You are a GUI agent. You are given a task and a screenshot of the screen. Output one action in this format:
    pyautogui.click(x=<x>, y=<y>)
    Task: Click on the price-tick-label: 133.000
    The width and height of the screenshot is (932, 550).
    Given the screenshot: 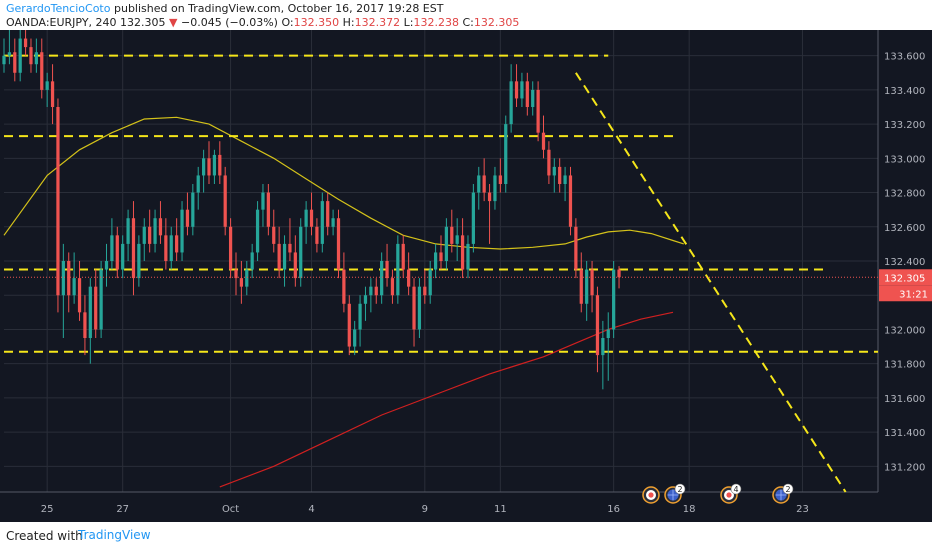 What is the action you would take?
    pyautogui.click(x=904, y=159)
    